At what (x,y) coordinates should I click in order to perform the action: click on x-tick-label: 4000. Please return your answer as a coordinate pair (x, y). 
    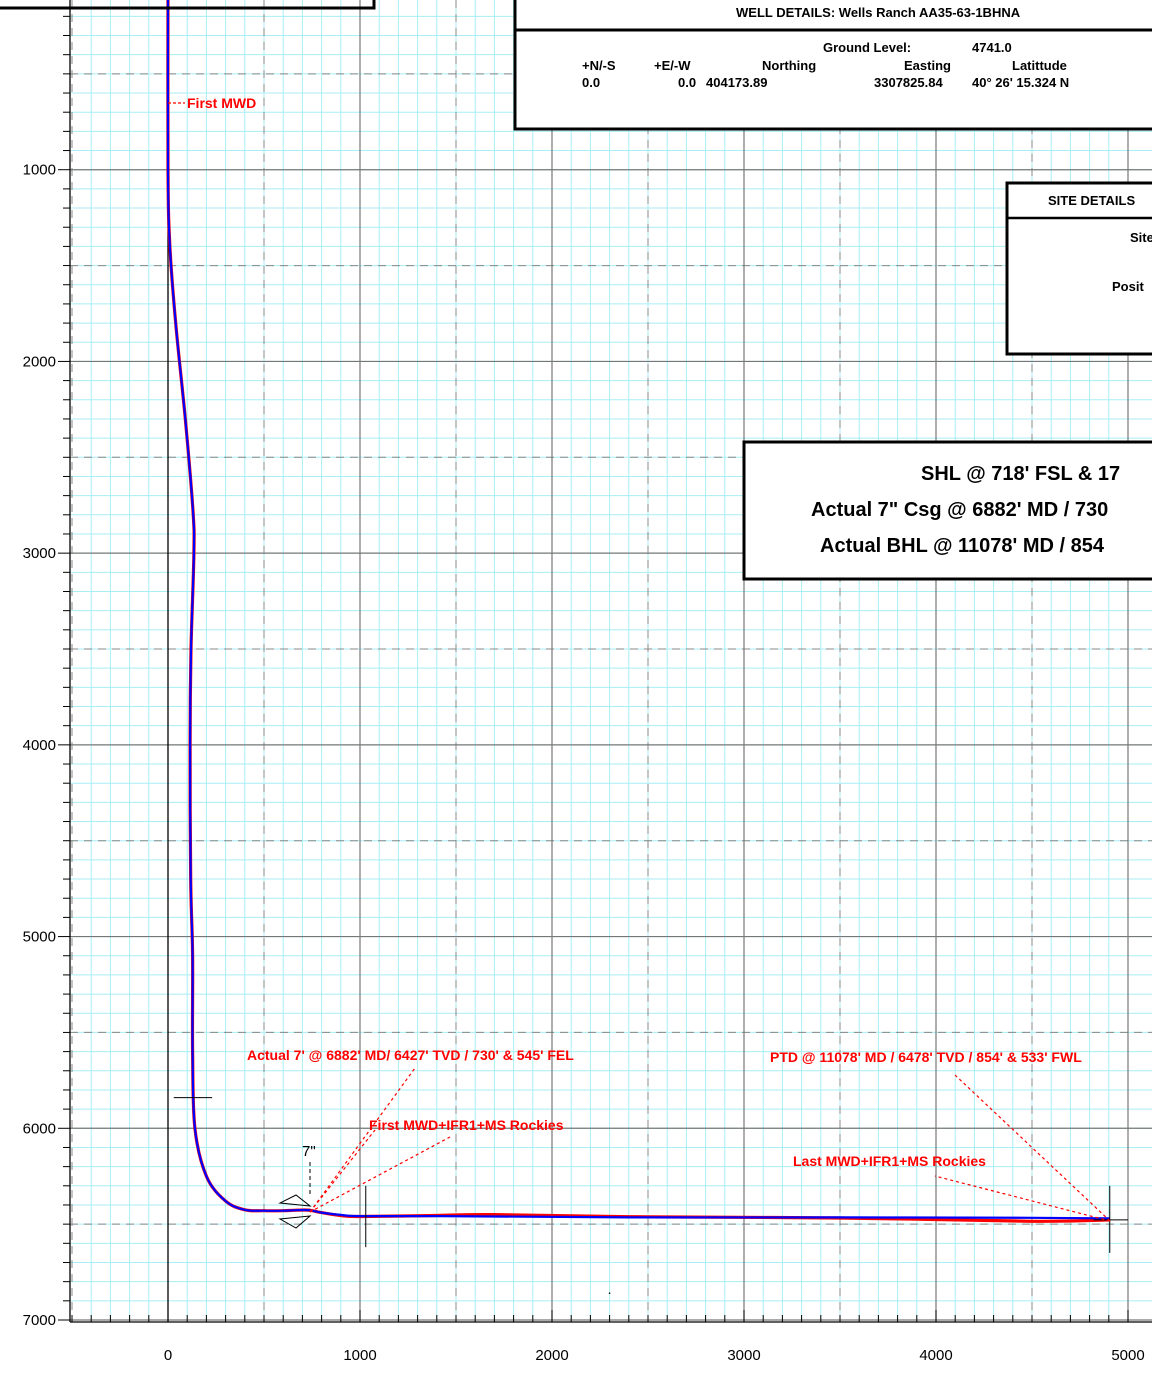
    Looking at the image, I should click on (935, 1355).